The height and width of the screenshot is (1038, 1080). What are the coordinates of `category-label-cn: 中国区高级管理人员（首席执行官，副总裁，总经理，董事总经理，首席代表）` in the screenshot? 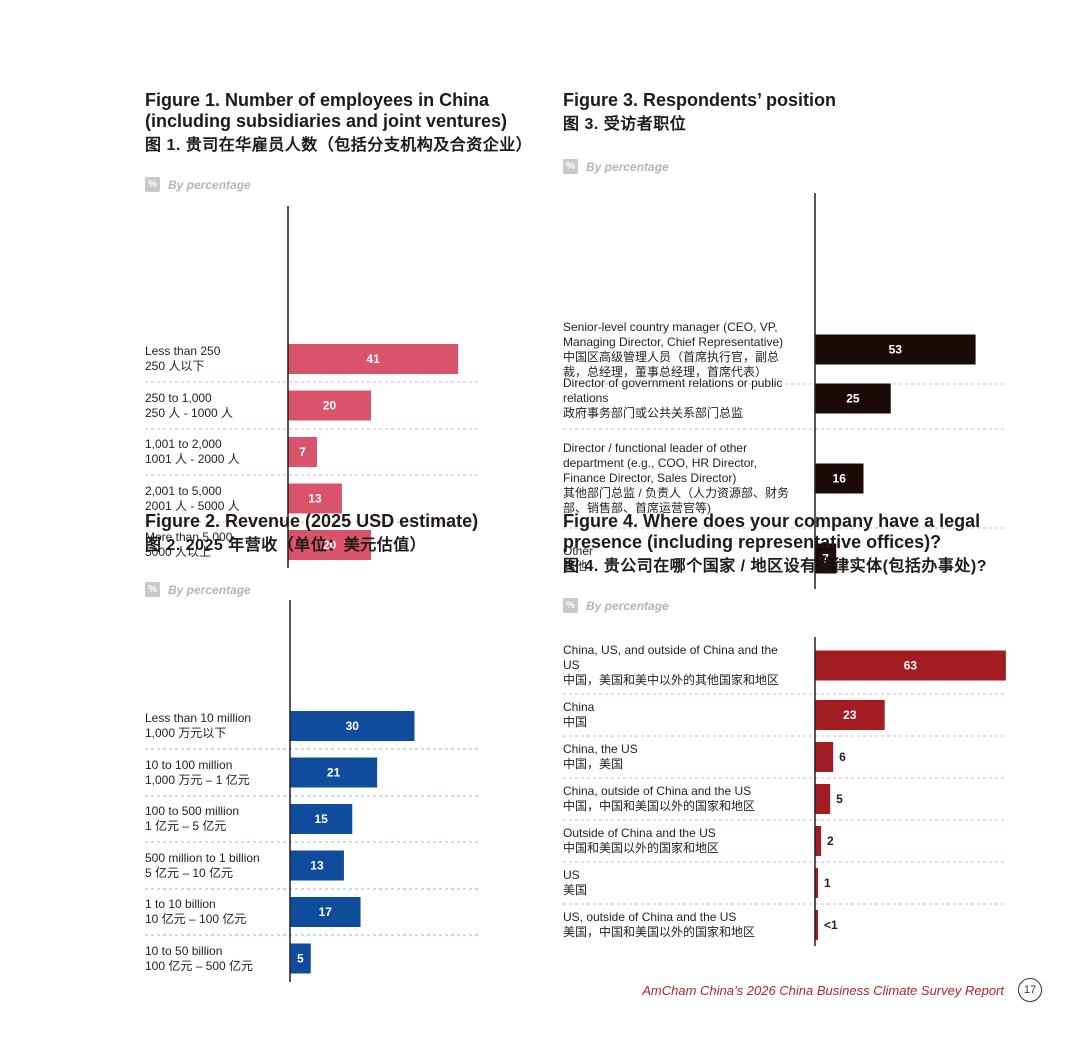 It's located at (671, 364).